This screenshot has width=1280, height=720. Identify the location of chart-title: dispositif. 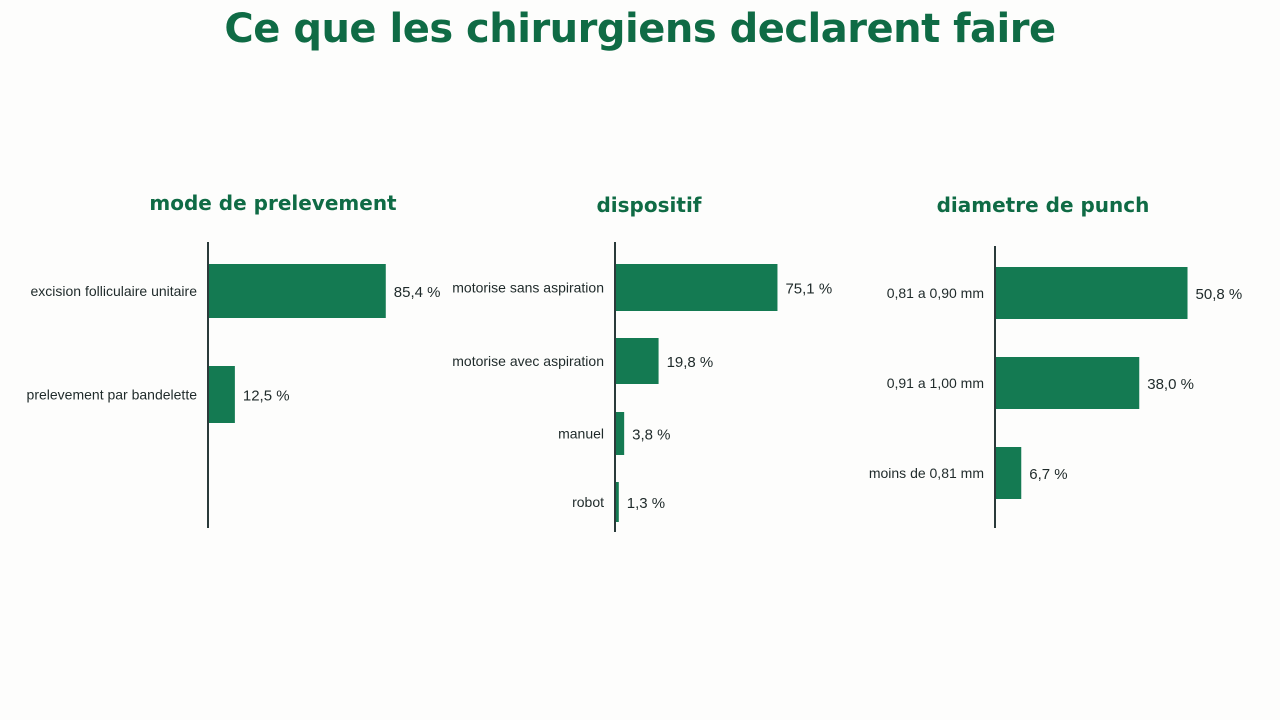
(648, 205).